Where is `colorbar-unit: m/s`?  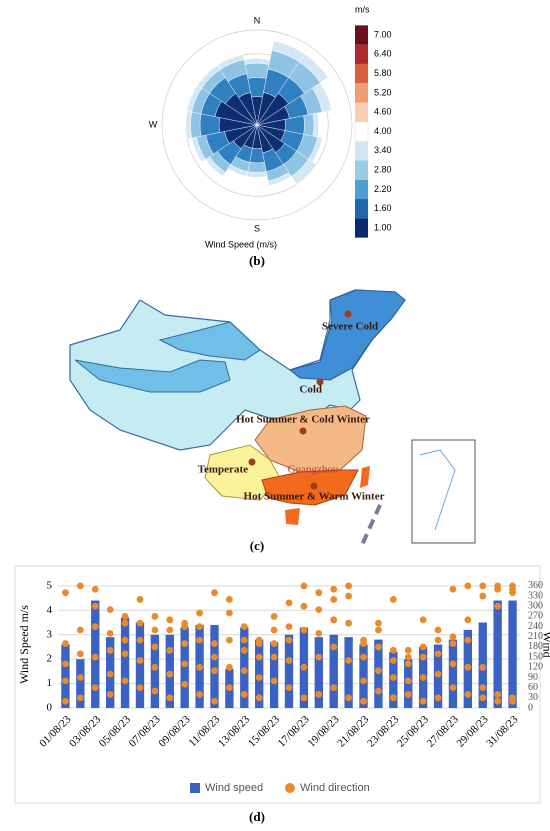
colorbar-unit: m/s is located at coordinates (362, 9).